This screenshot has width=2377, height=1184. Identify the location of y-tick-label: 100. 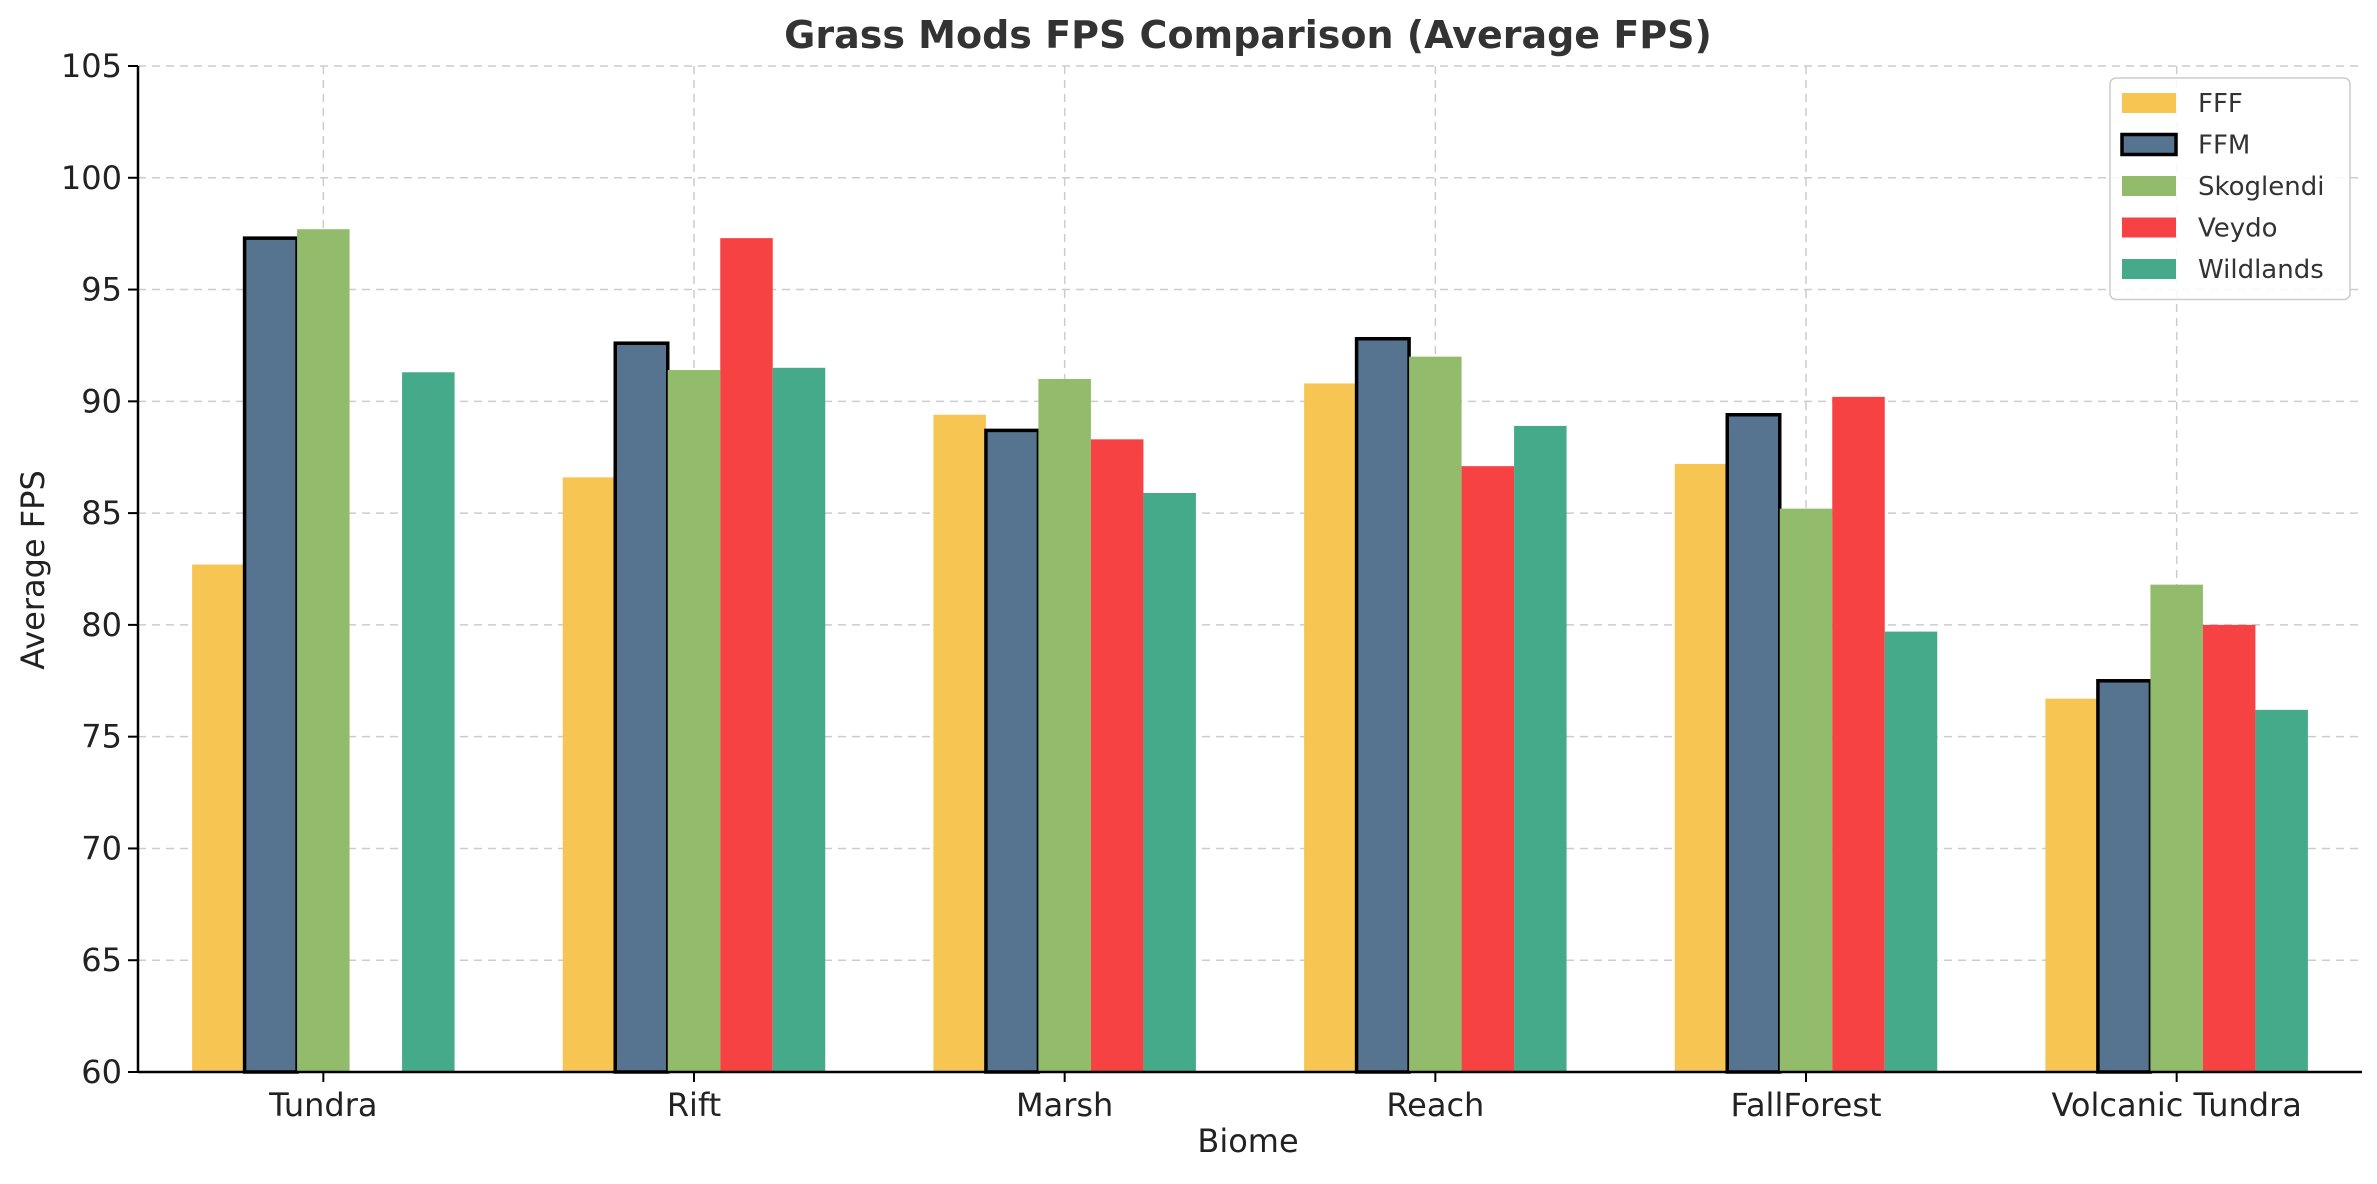
(91, 178).